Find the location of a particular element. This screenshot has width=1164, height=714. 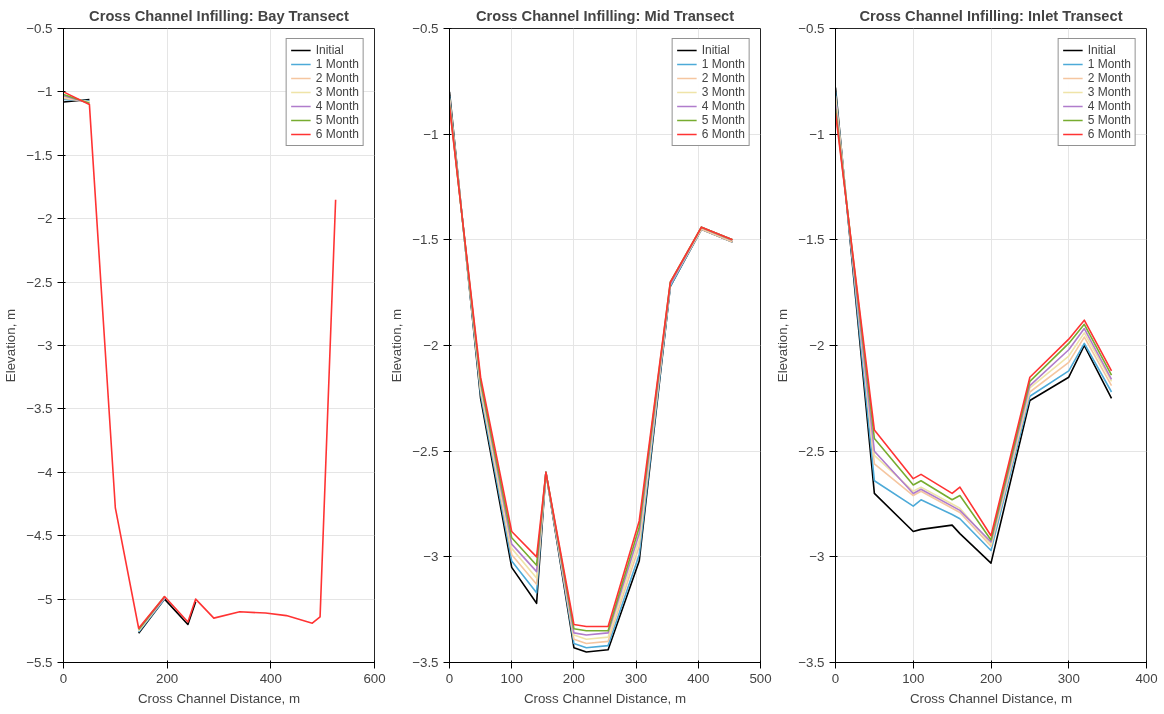

y-tick-label: −5 is located at coordinates (45, 599).